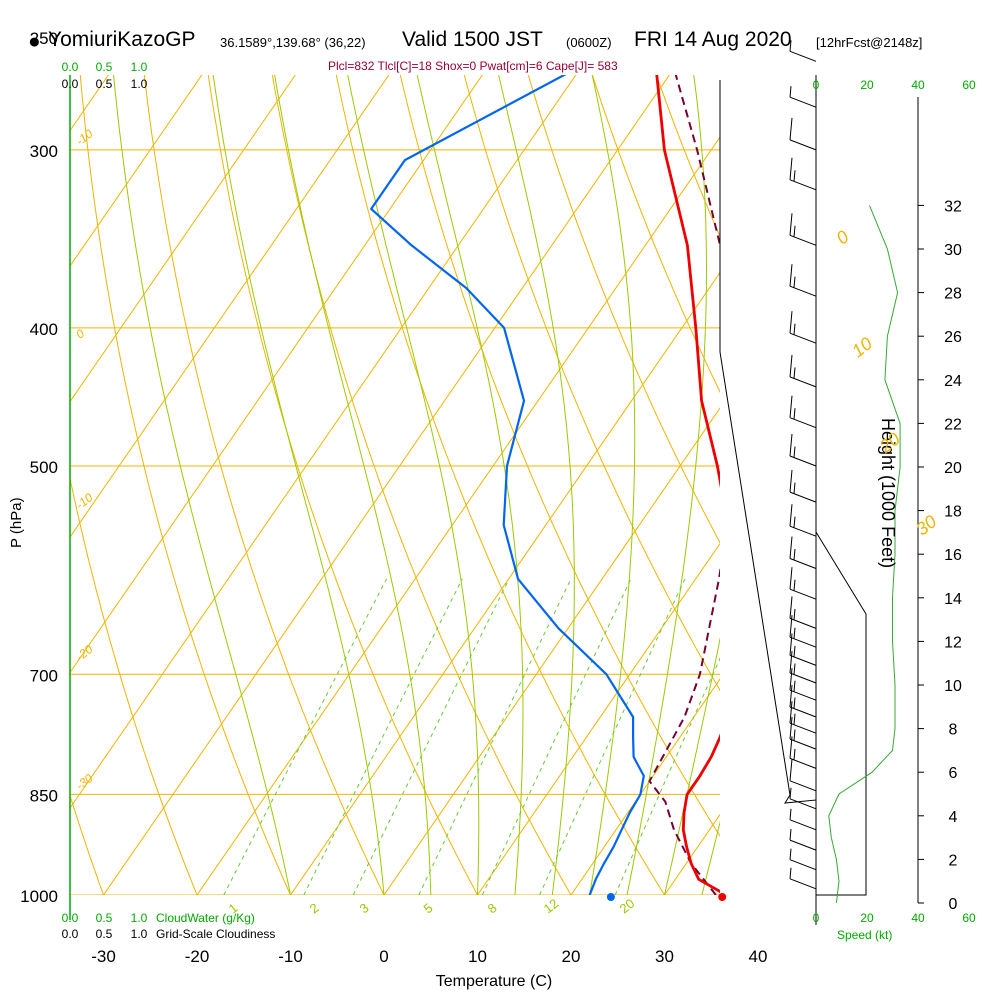  I want to click on isotherm-label: -30, so click(84, 782).